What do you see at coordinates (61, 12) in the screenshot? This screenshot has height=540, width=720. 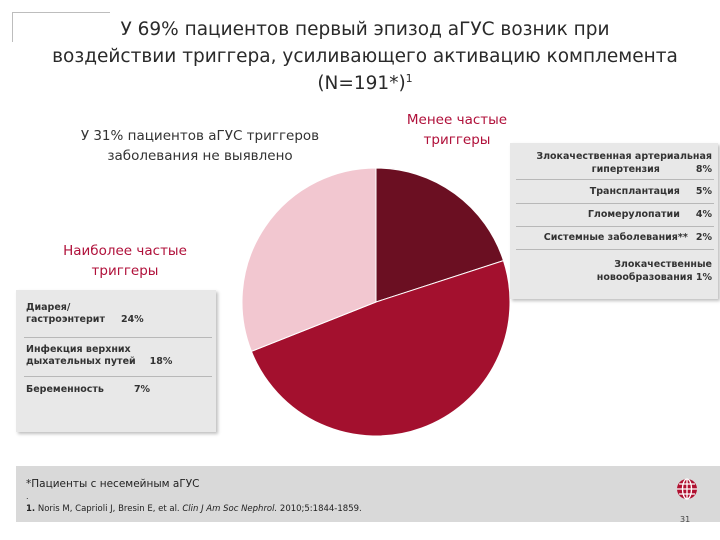 I see `corner-line-horizontal` at bounding box center [61, 12].